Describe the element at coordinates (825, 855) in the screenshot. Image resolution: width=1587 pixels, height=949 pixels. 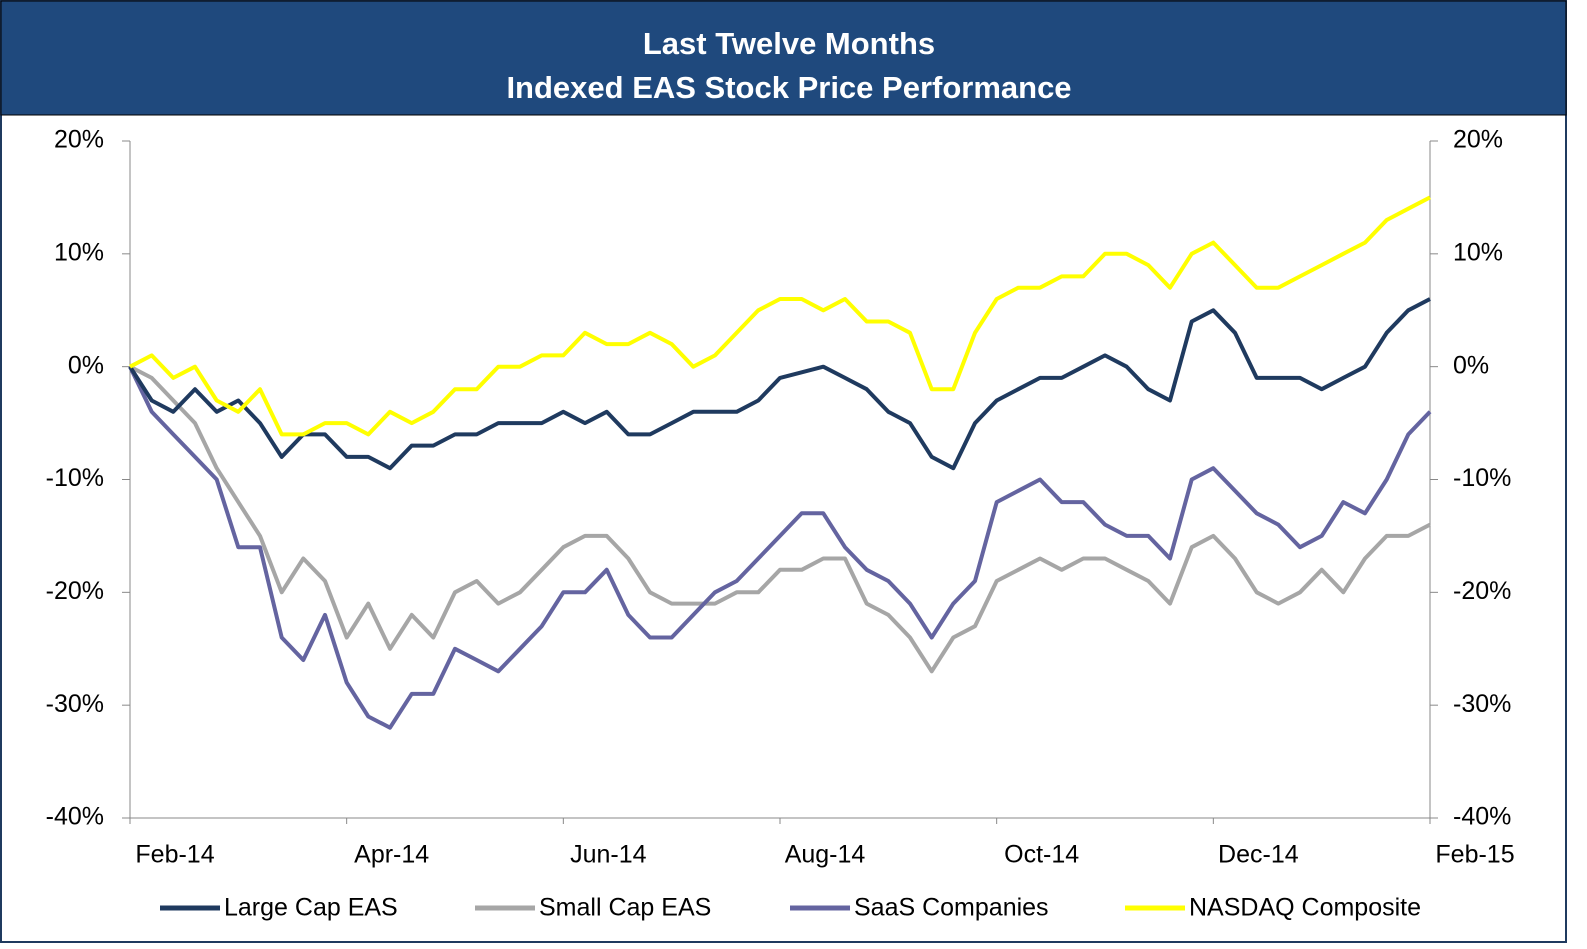
I see `x-tick-label: Aug-14` at that location.